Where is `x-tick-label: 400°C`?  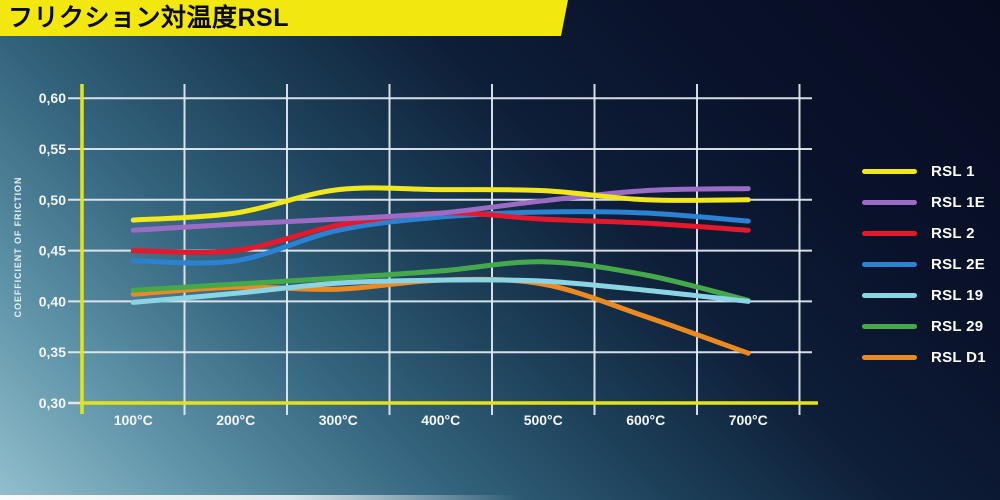
x-tick-label: 400°C is located at coordinates (440, 420).